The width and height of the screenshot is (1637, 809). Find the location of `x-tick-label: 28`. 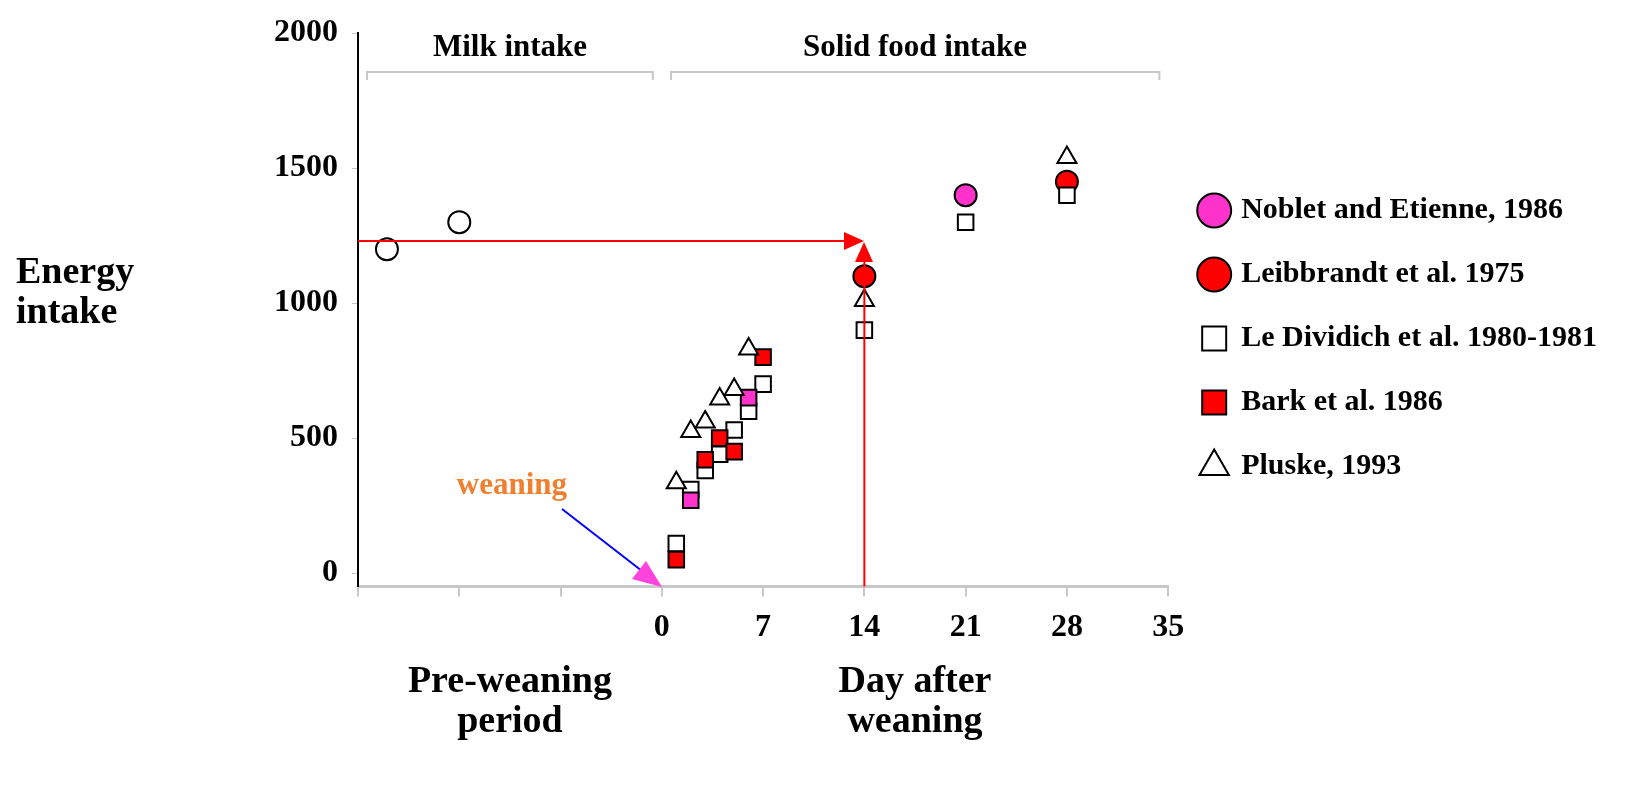

x-tick-label: 28 is located at coordinates (1066, 625).